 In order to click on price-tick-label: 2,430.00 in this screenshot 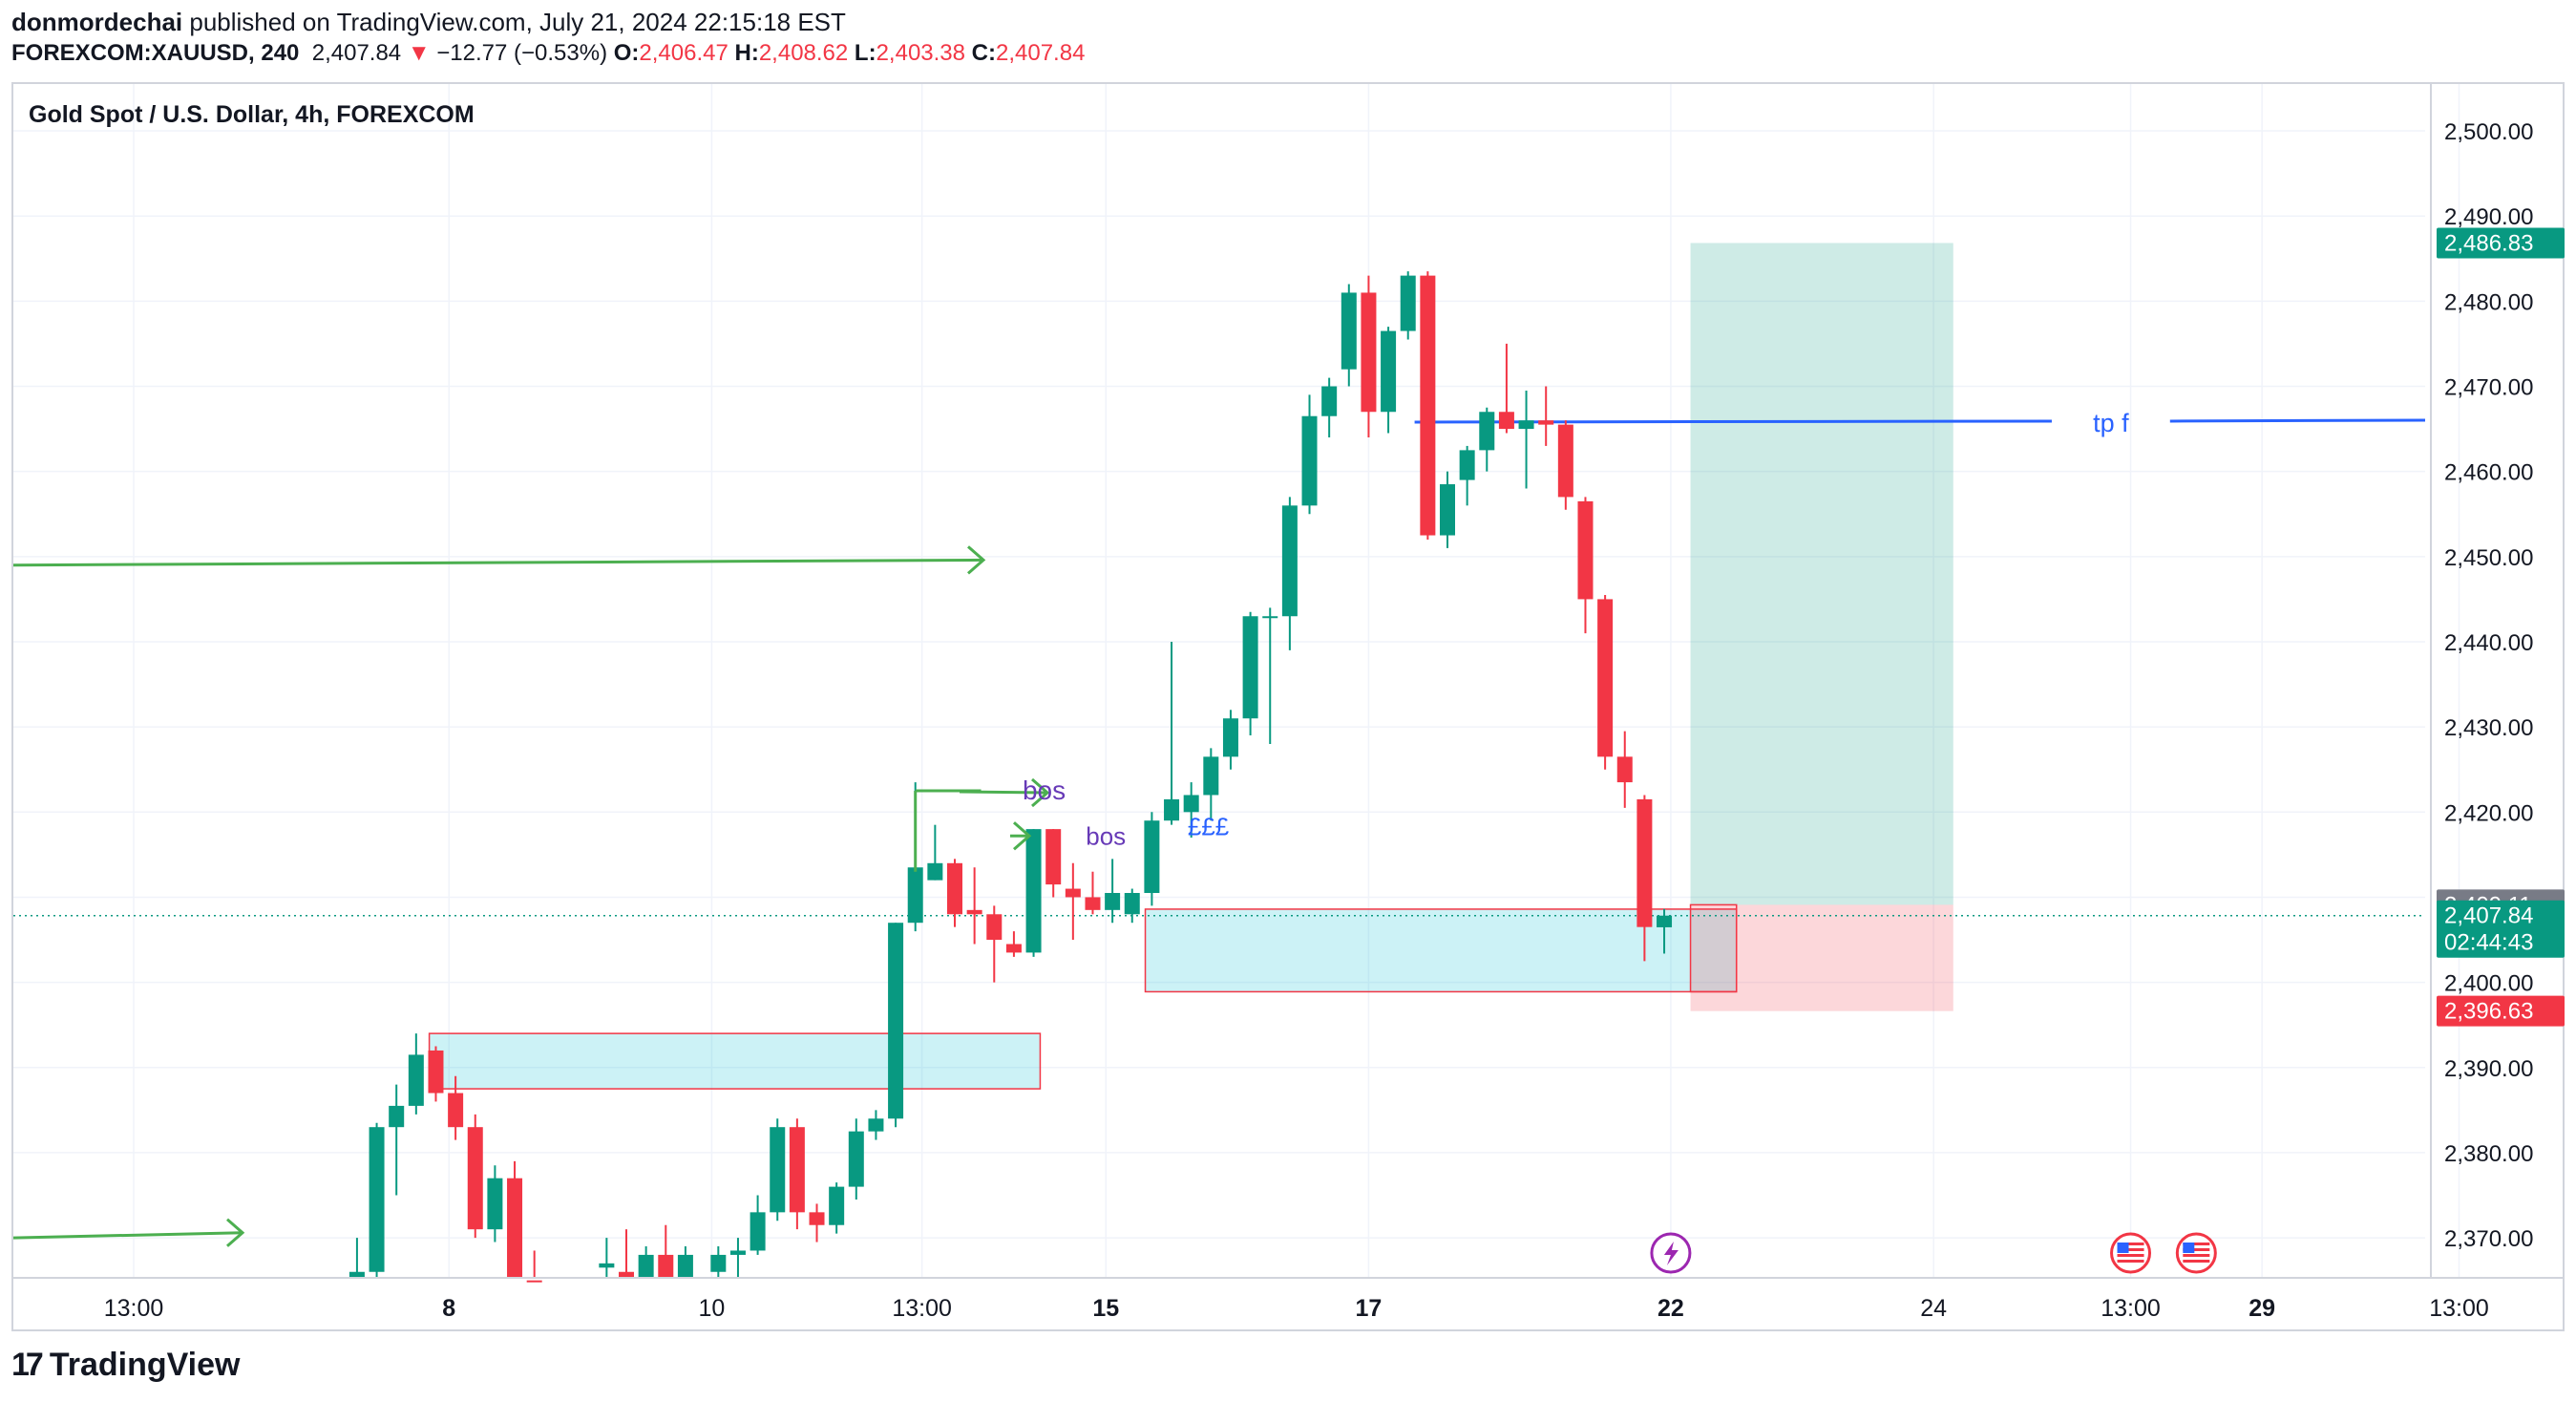, I will do `click(2488, 728)`.